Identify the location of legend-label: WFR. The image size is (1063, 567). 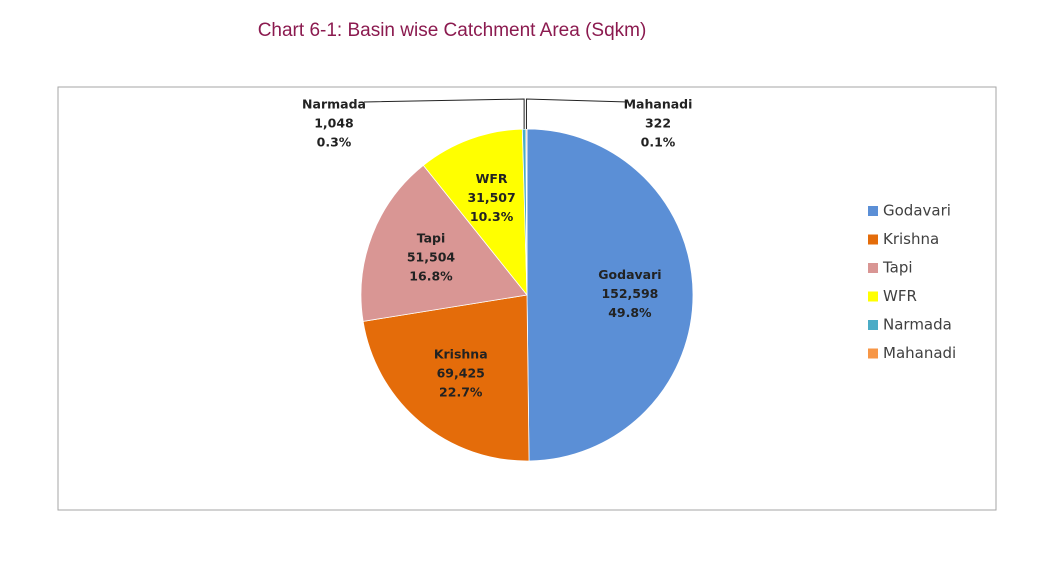
(900, 296).